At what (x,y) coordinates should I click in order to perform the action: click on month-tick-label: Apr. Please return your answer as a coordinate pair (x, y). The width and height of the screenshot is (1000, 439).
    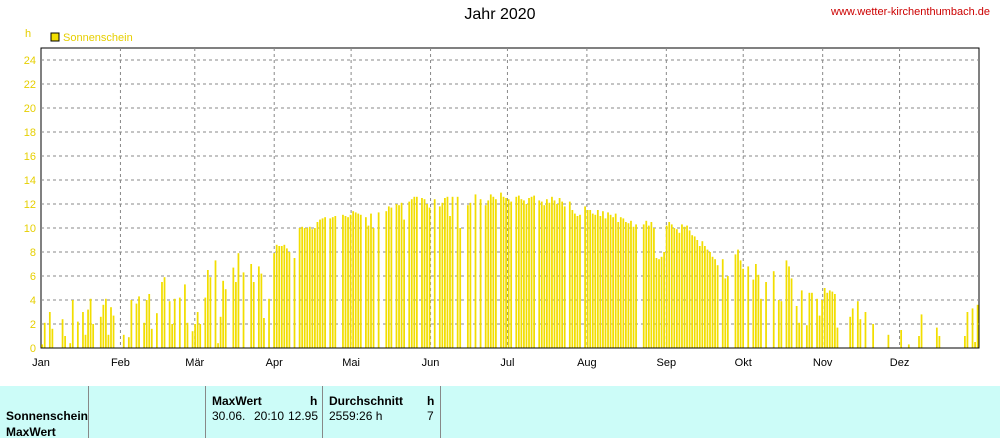
    Looking at the image, I should click on (274, 363).